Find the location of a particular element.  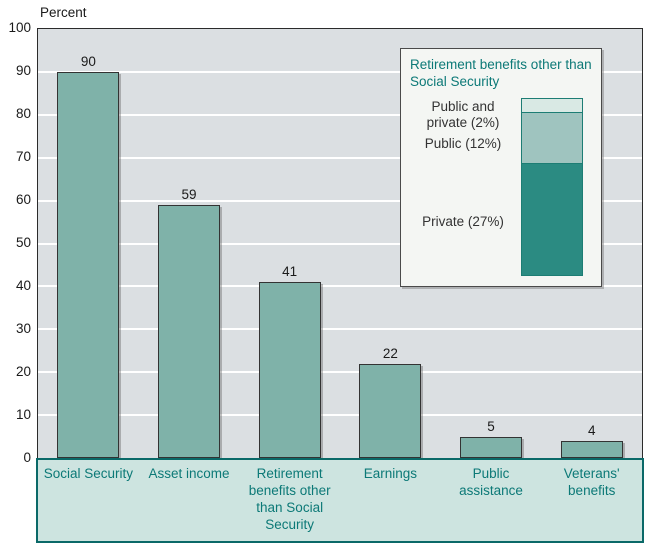

y-tick-label: 60 is located at coordinates (23, 199).